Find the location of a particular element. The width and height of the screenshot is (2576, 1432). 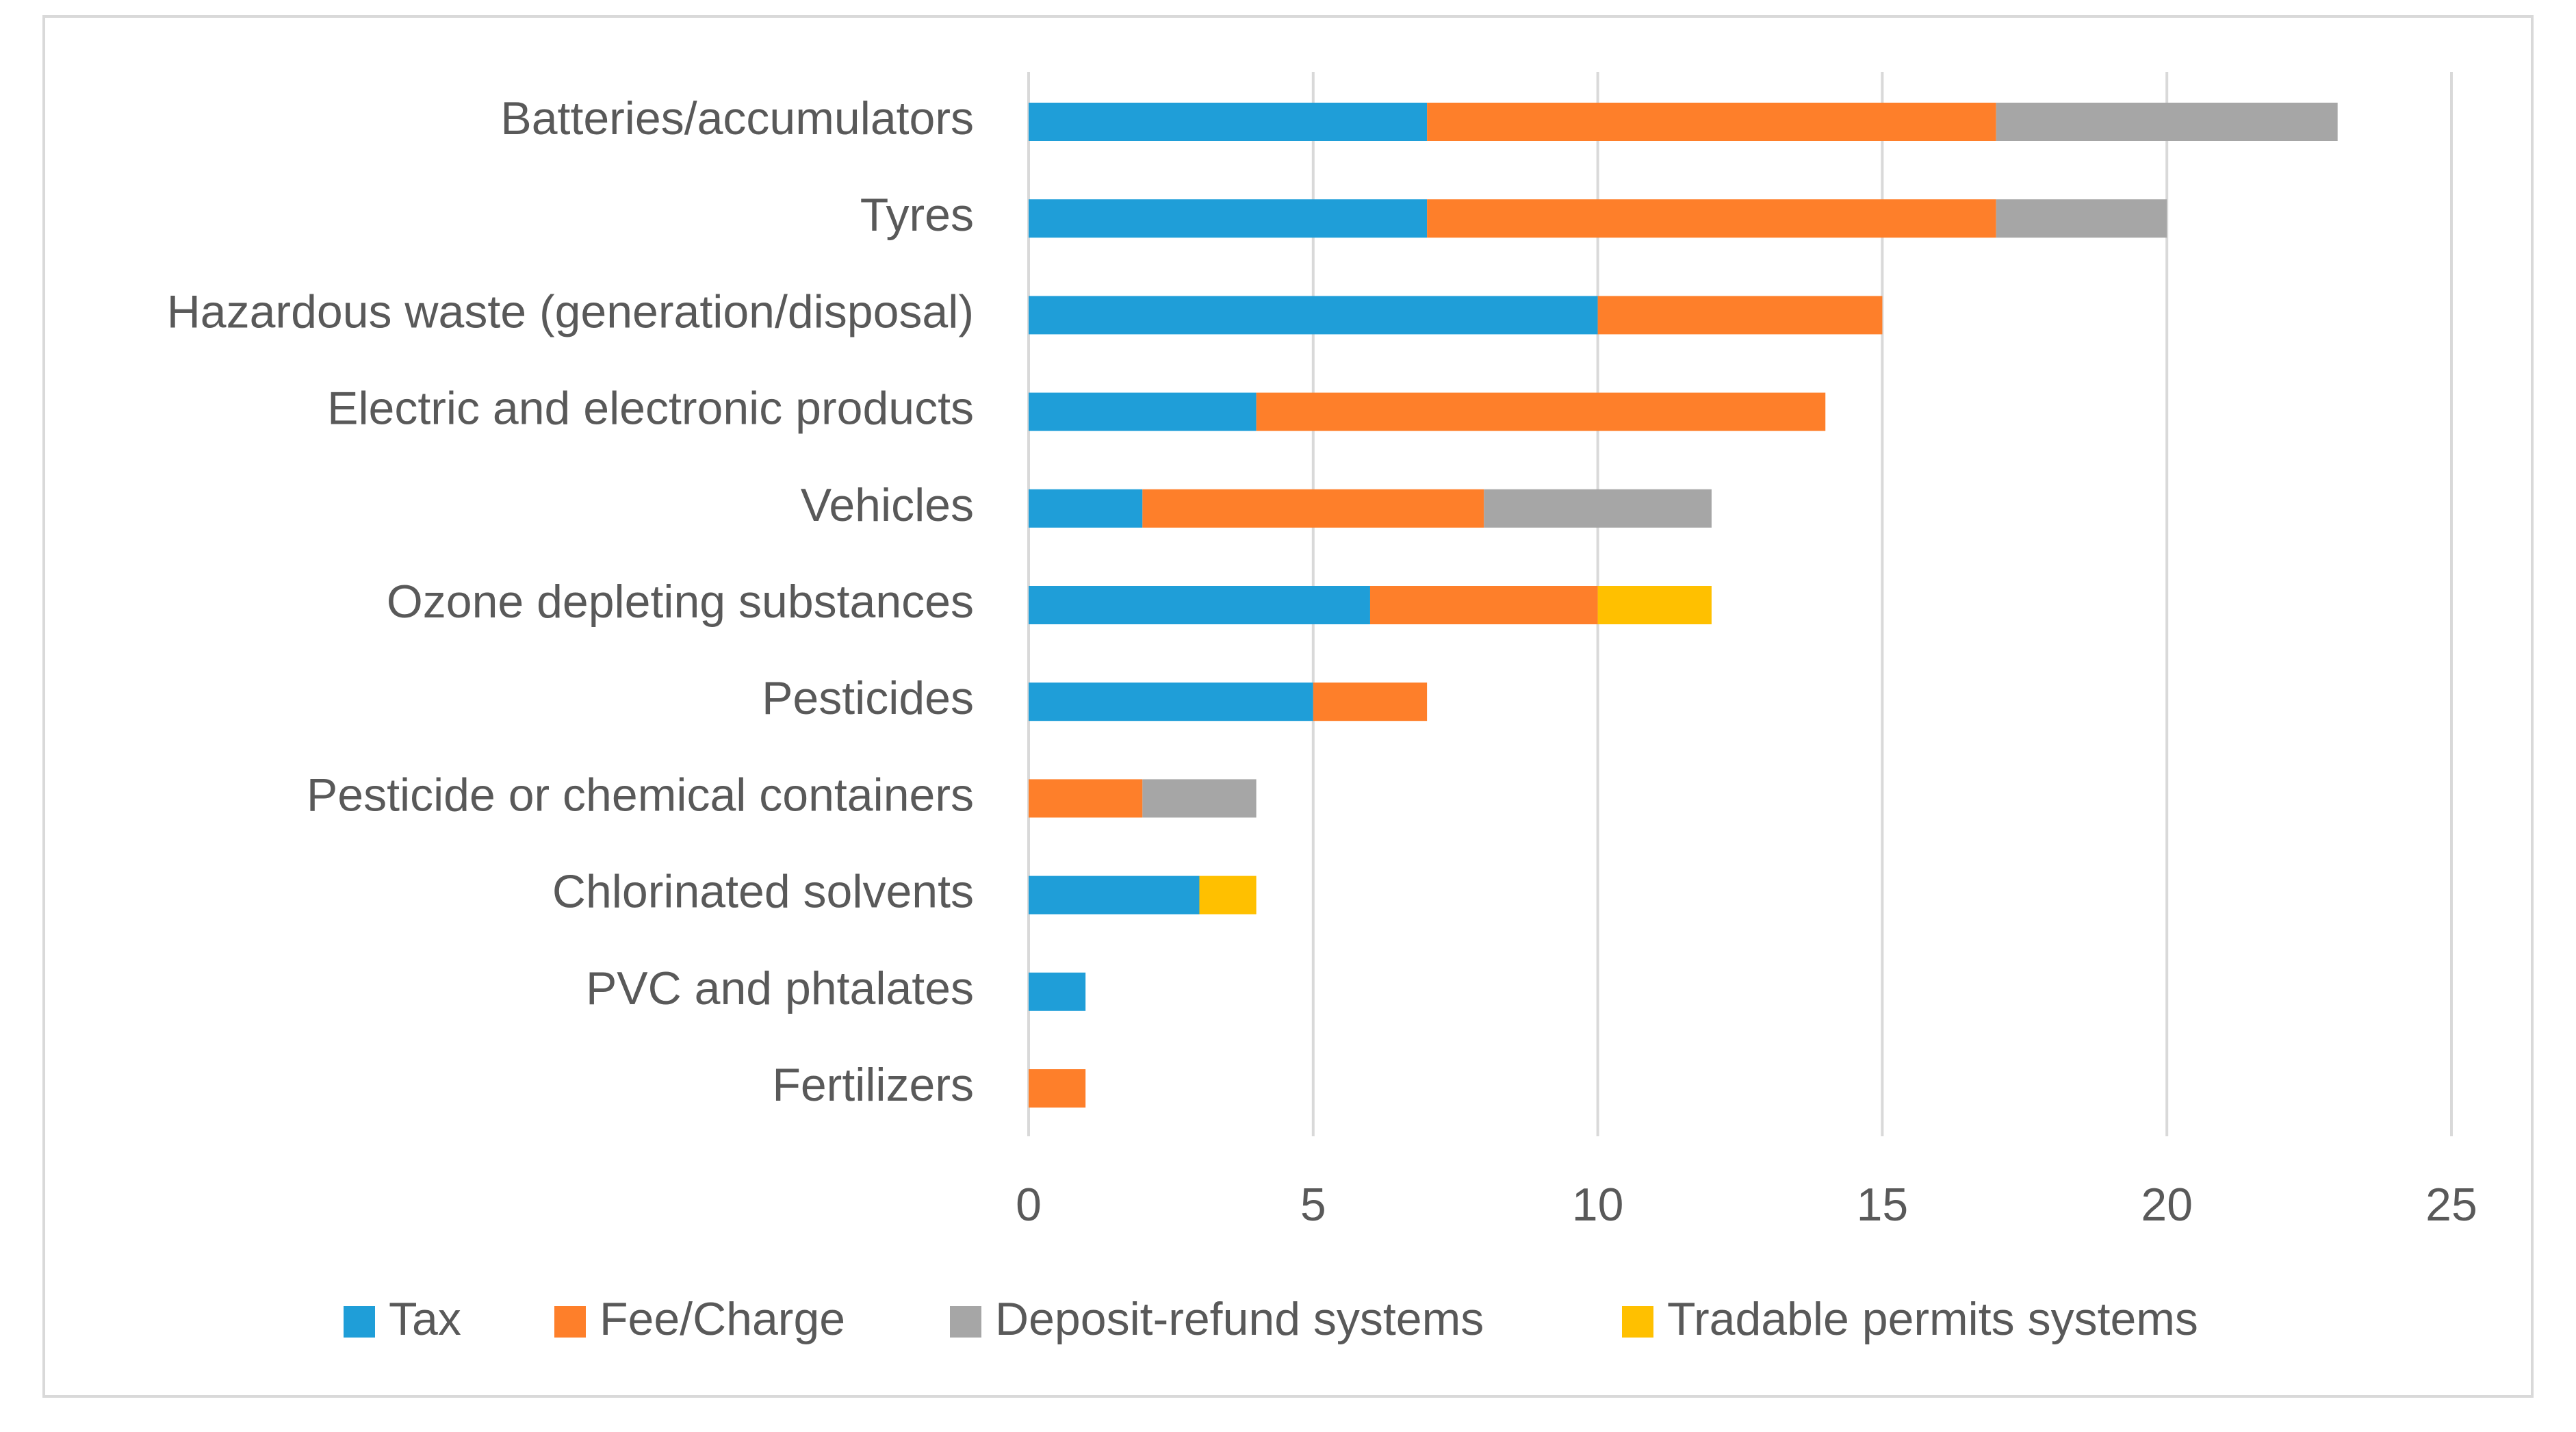

bar-vehicles-deposit-refund-systems is located at coordinates (1598, 508).